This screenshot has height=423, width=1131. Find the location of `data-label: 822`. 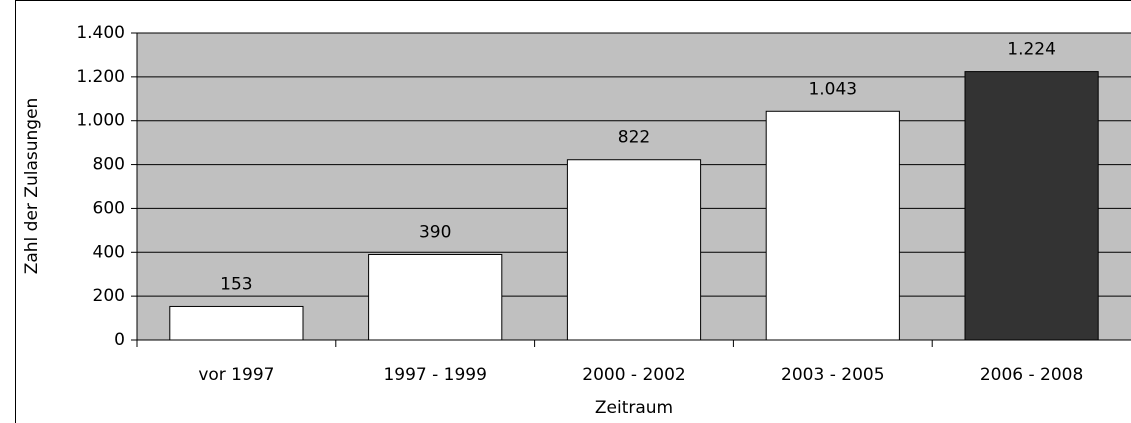

data-label: 822 is located at coordinates (634, 138).